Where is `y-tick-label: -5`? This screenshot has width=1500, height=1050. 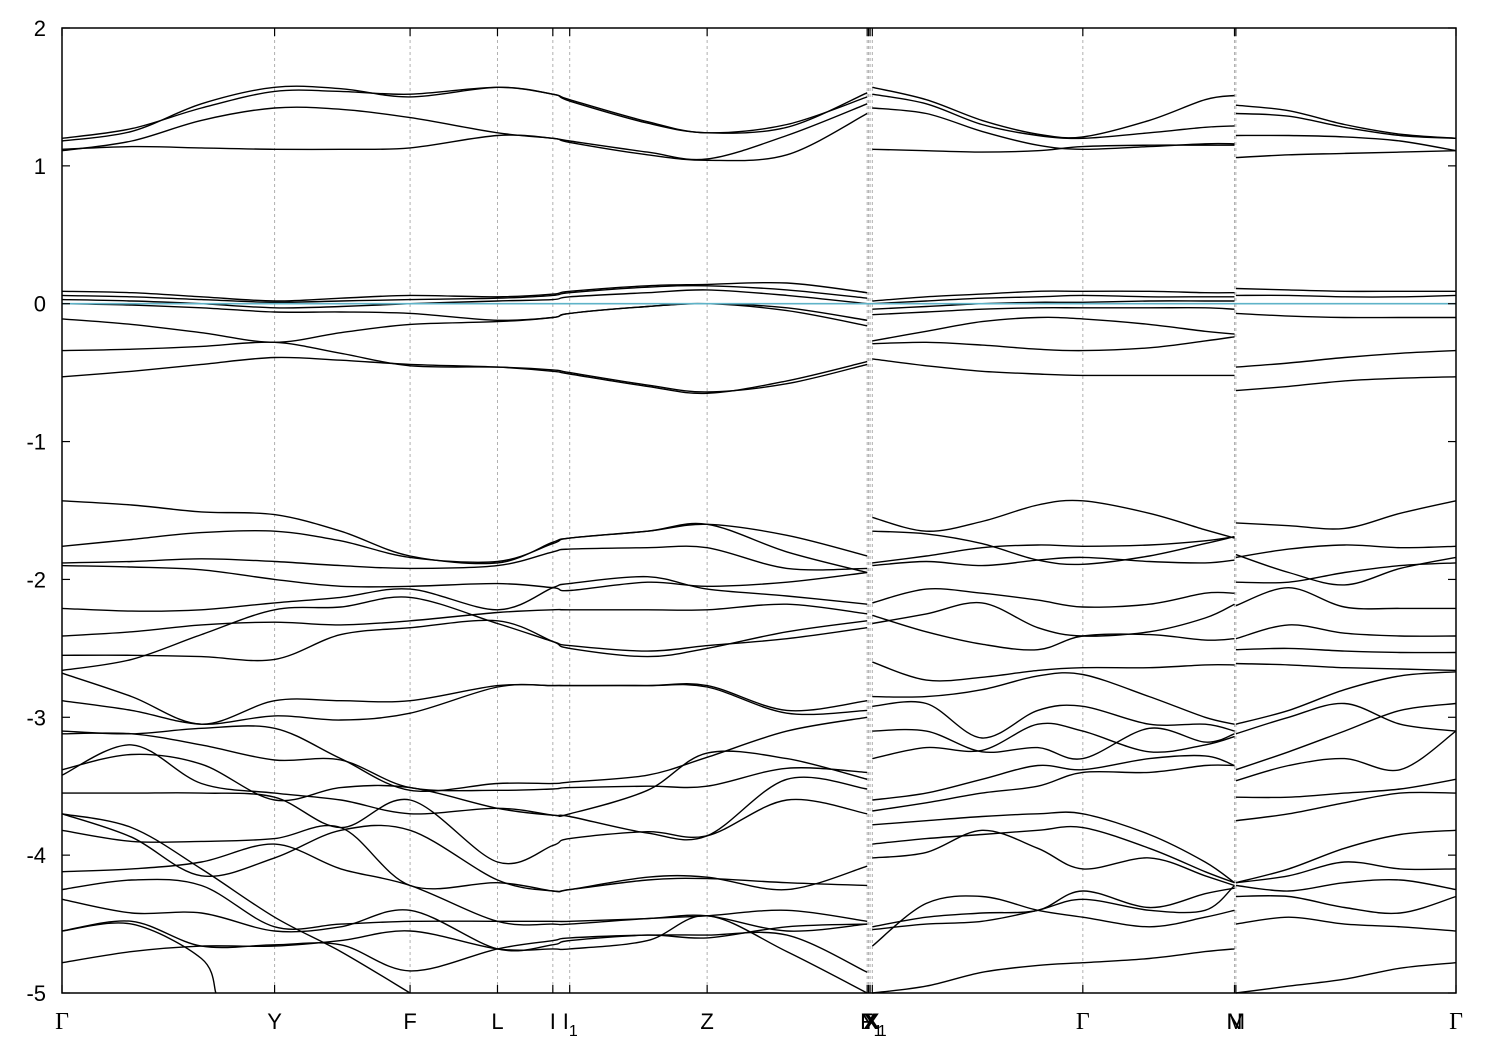
y-tick-label: -5 is located at coordinates (36, 993).